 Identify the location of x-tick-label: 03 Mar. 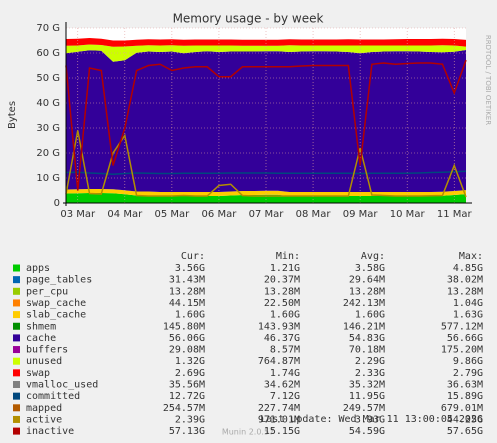
(78, 214).